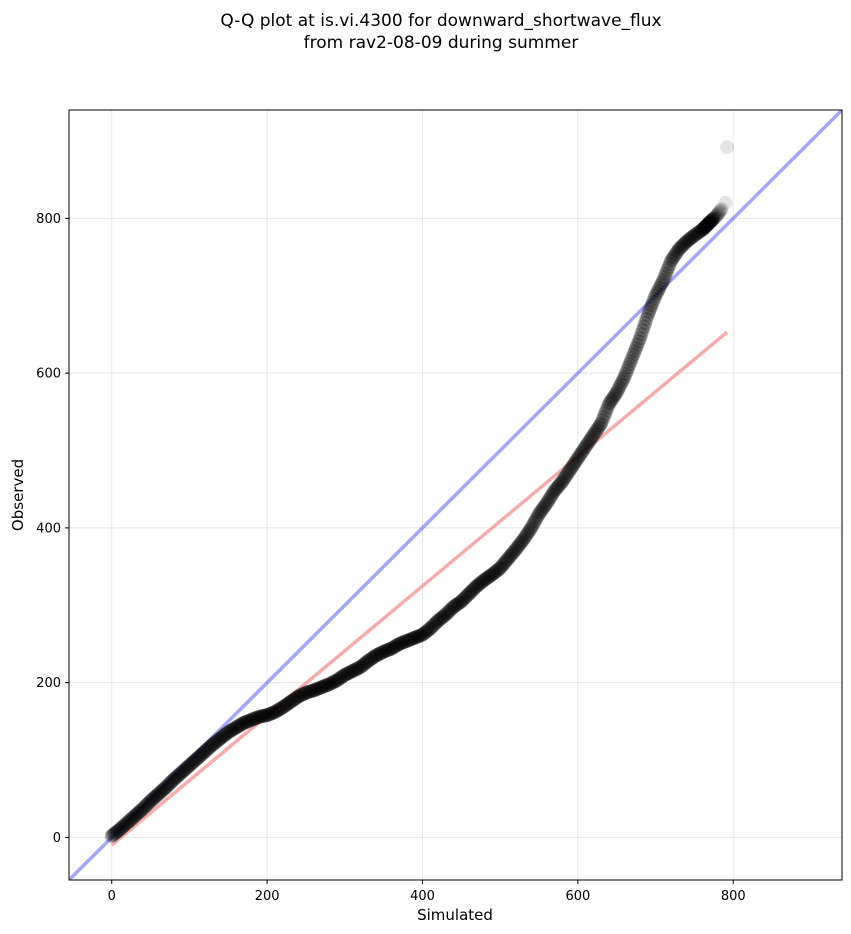  Describe the element at coordinates (57, 838) in the screenshot. I see `y-tick-label-0: 0` at that location.